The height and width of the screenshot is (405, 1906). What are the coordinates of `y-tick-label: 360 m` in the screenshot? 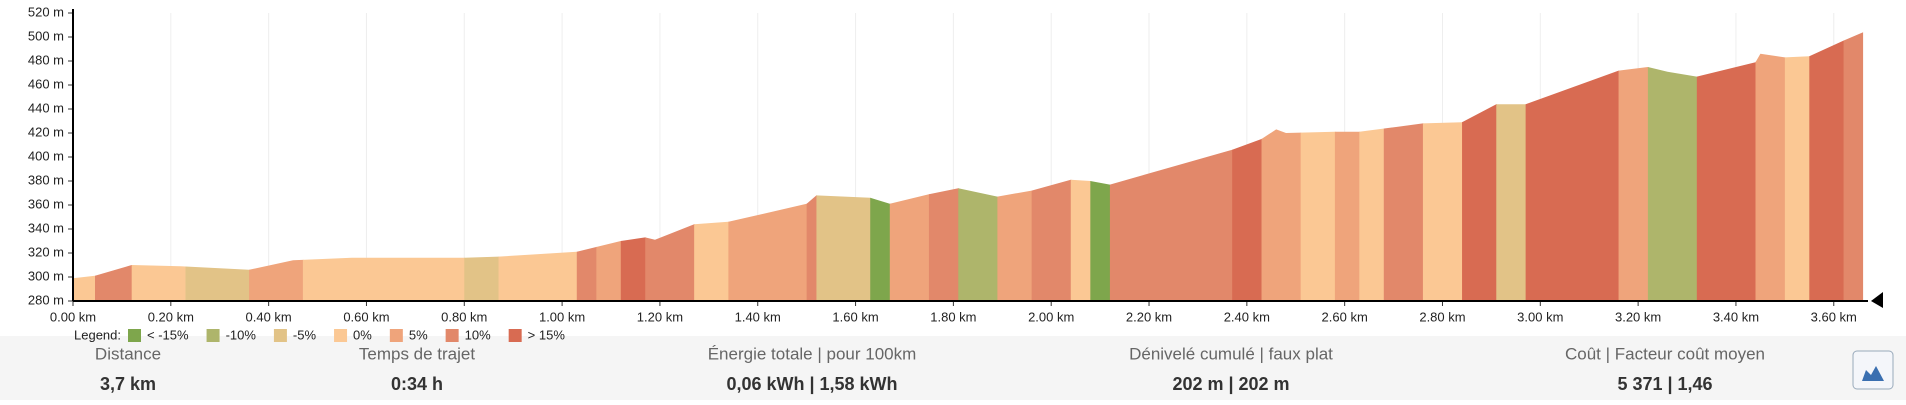 It's located at (46, 203).